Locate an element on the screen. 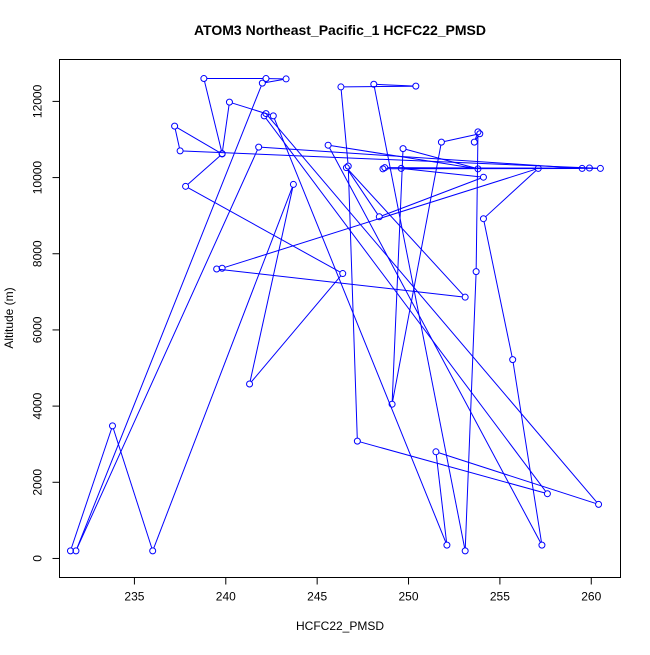 This screenshot has height=655, width=650. y-tick-label: 8000 is located at coordinates (38, 253).